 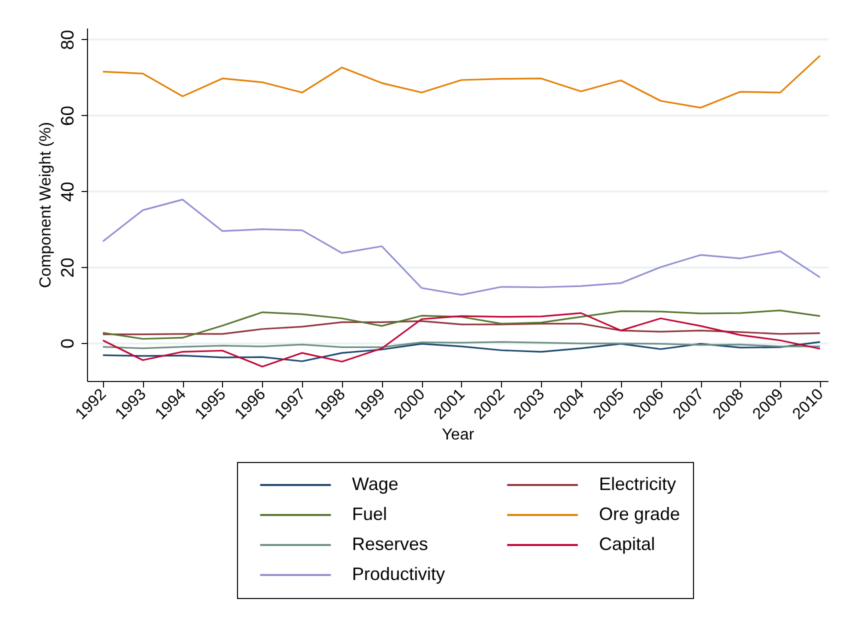 What do you see at coordinates (639, 514) in the screenshot?
I see `legend-label: Ore grade` at bounding box center [639, 514].